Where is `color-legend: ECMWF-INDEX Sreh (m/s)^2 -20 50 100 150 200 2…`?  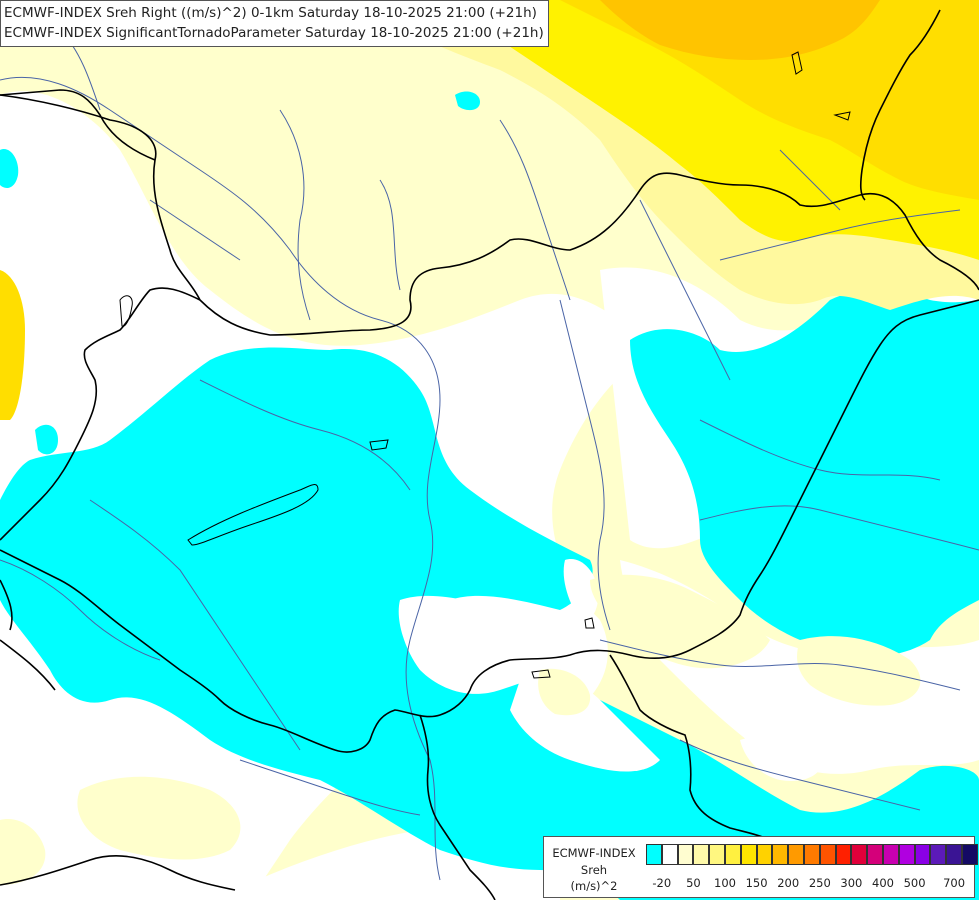 color-legend: ECMWF-INDEX Sreh (m/s)^2 -20 50 100 150 200 2… is located at coordinates (760, 867).